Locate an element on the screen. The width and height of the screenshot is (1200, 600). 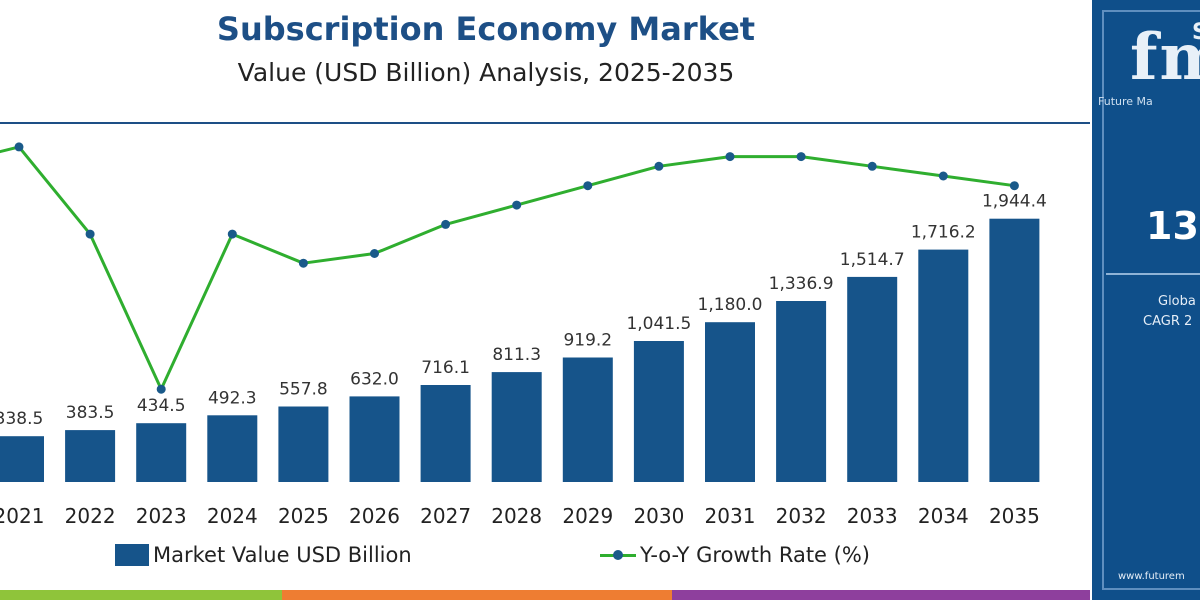
chart-title: Subscription Economy Market is located at coordinates (486, 29).